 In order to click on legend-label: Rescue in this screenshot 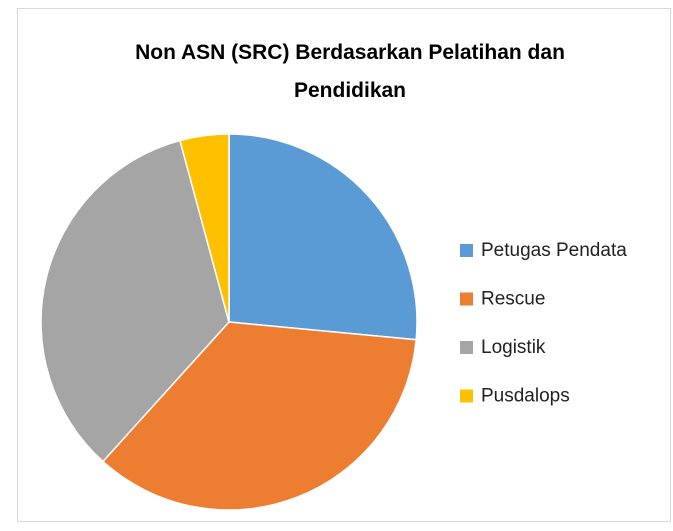, I will do `click(513, 299)`.